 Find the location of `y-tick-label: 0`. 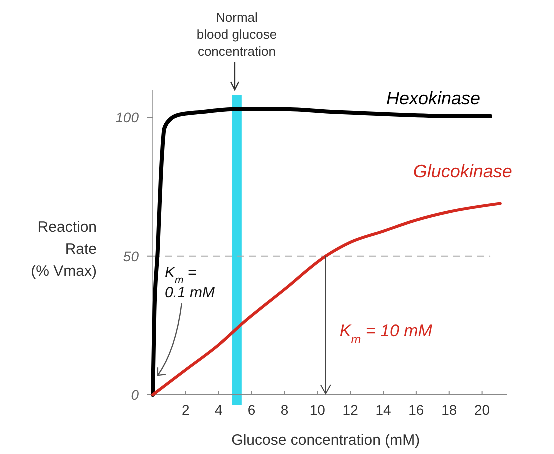

y-tick-label: 0 is located at coordinates (135, 395).